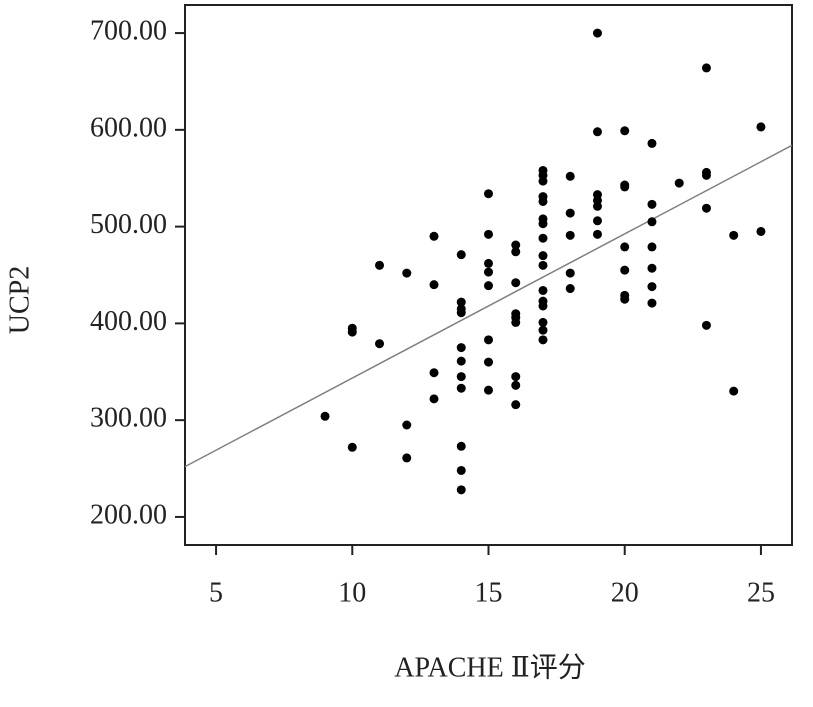  What do you see at coordinates (625, 592) in the screenshot?
I see `x-tick-label: 20` at bounding box center [625, 592].